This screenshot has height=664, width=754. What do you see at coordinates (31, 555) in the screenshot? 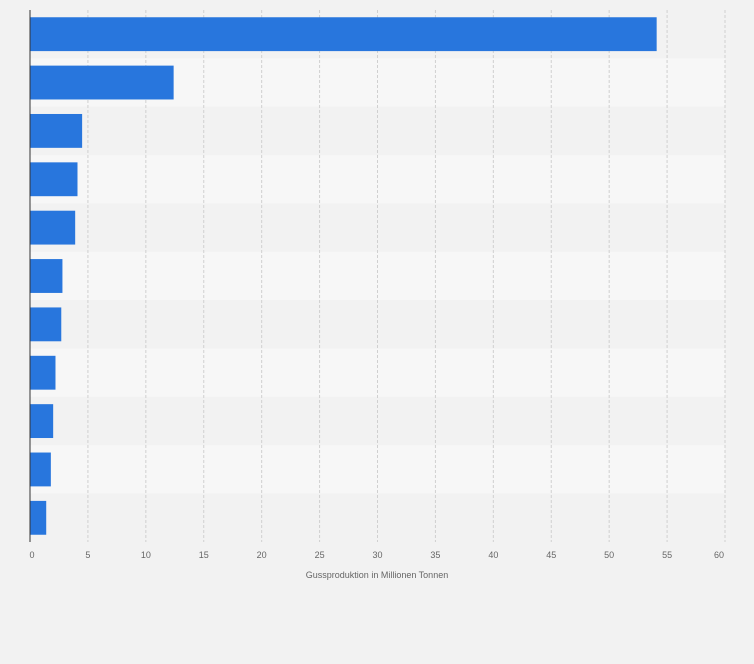
I see `x-tick-label: 0` at bounding box center [31, 555].